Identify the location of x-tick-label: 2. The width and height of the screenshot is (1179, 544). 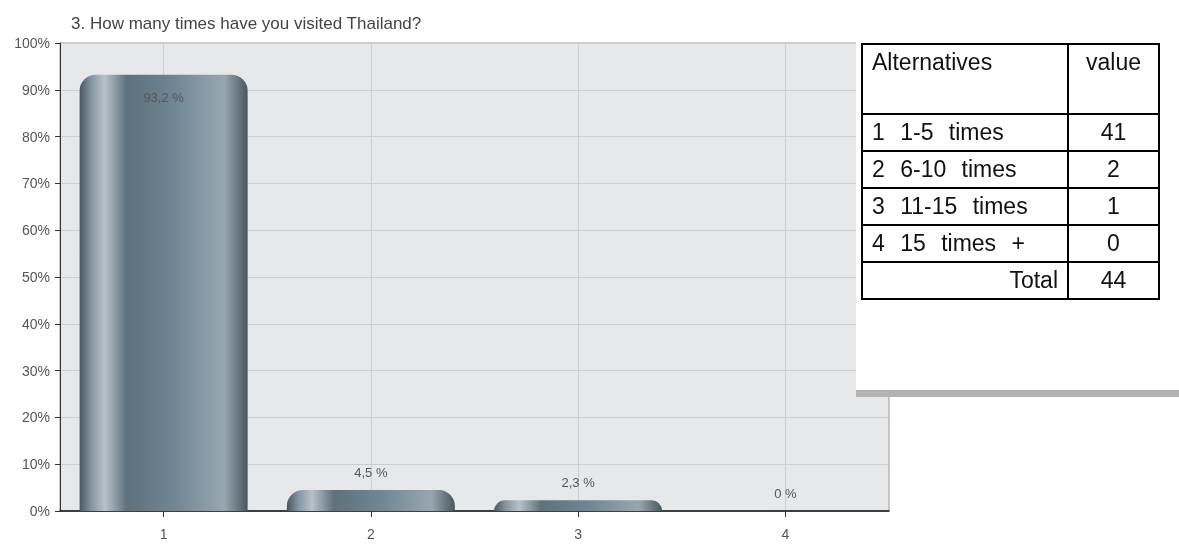
(370, 534).